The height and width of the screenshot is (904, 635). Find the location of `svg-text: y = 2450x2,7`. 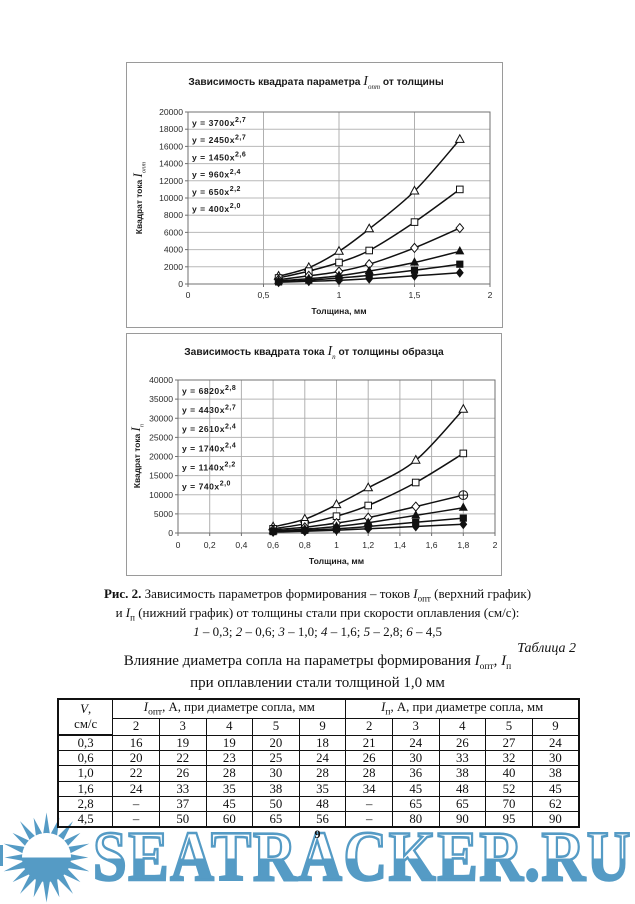

svg-text: y = 2450x2,7 is located at coordinates (219, 139).